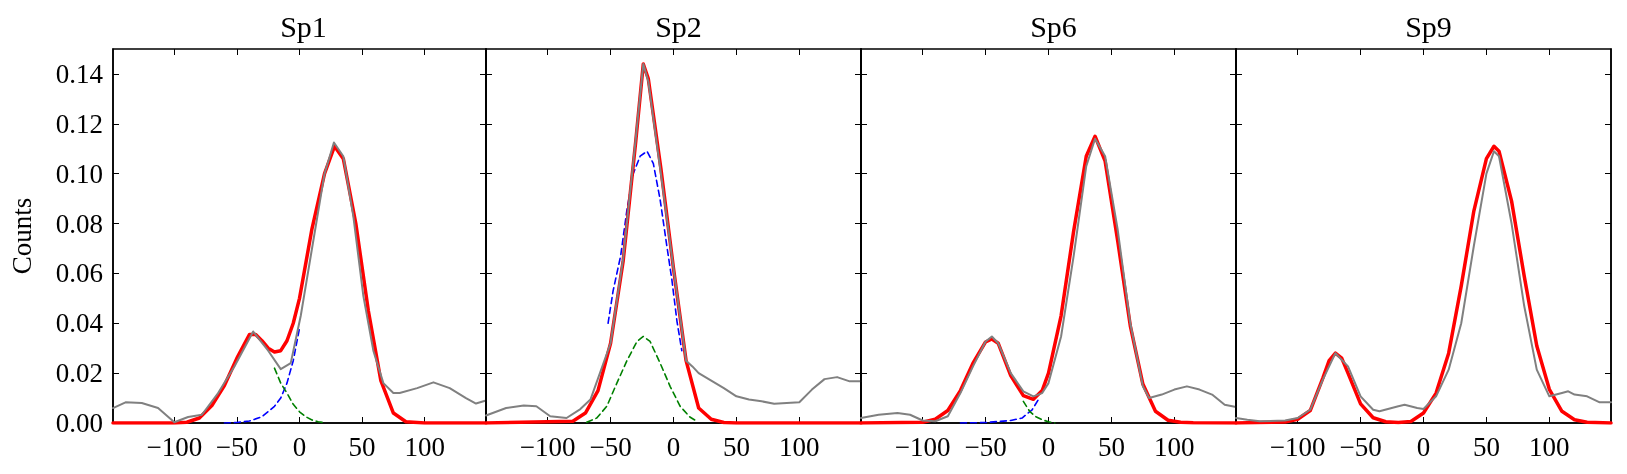  What do you see at coordinates (79, 73) in the screenshot?
I see `y-tick-label: 0.14` at bounding box center [79, 73].